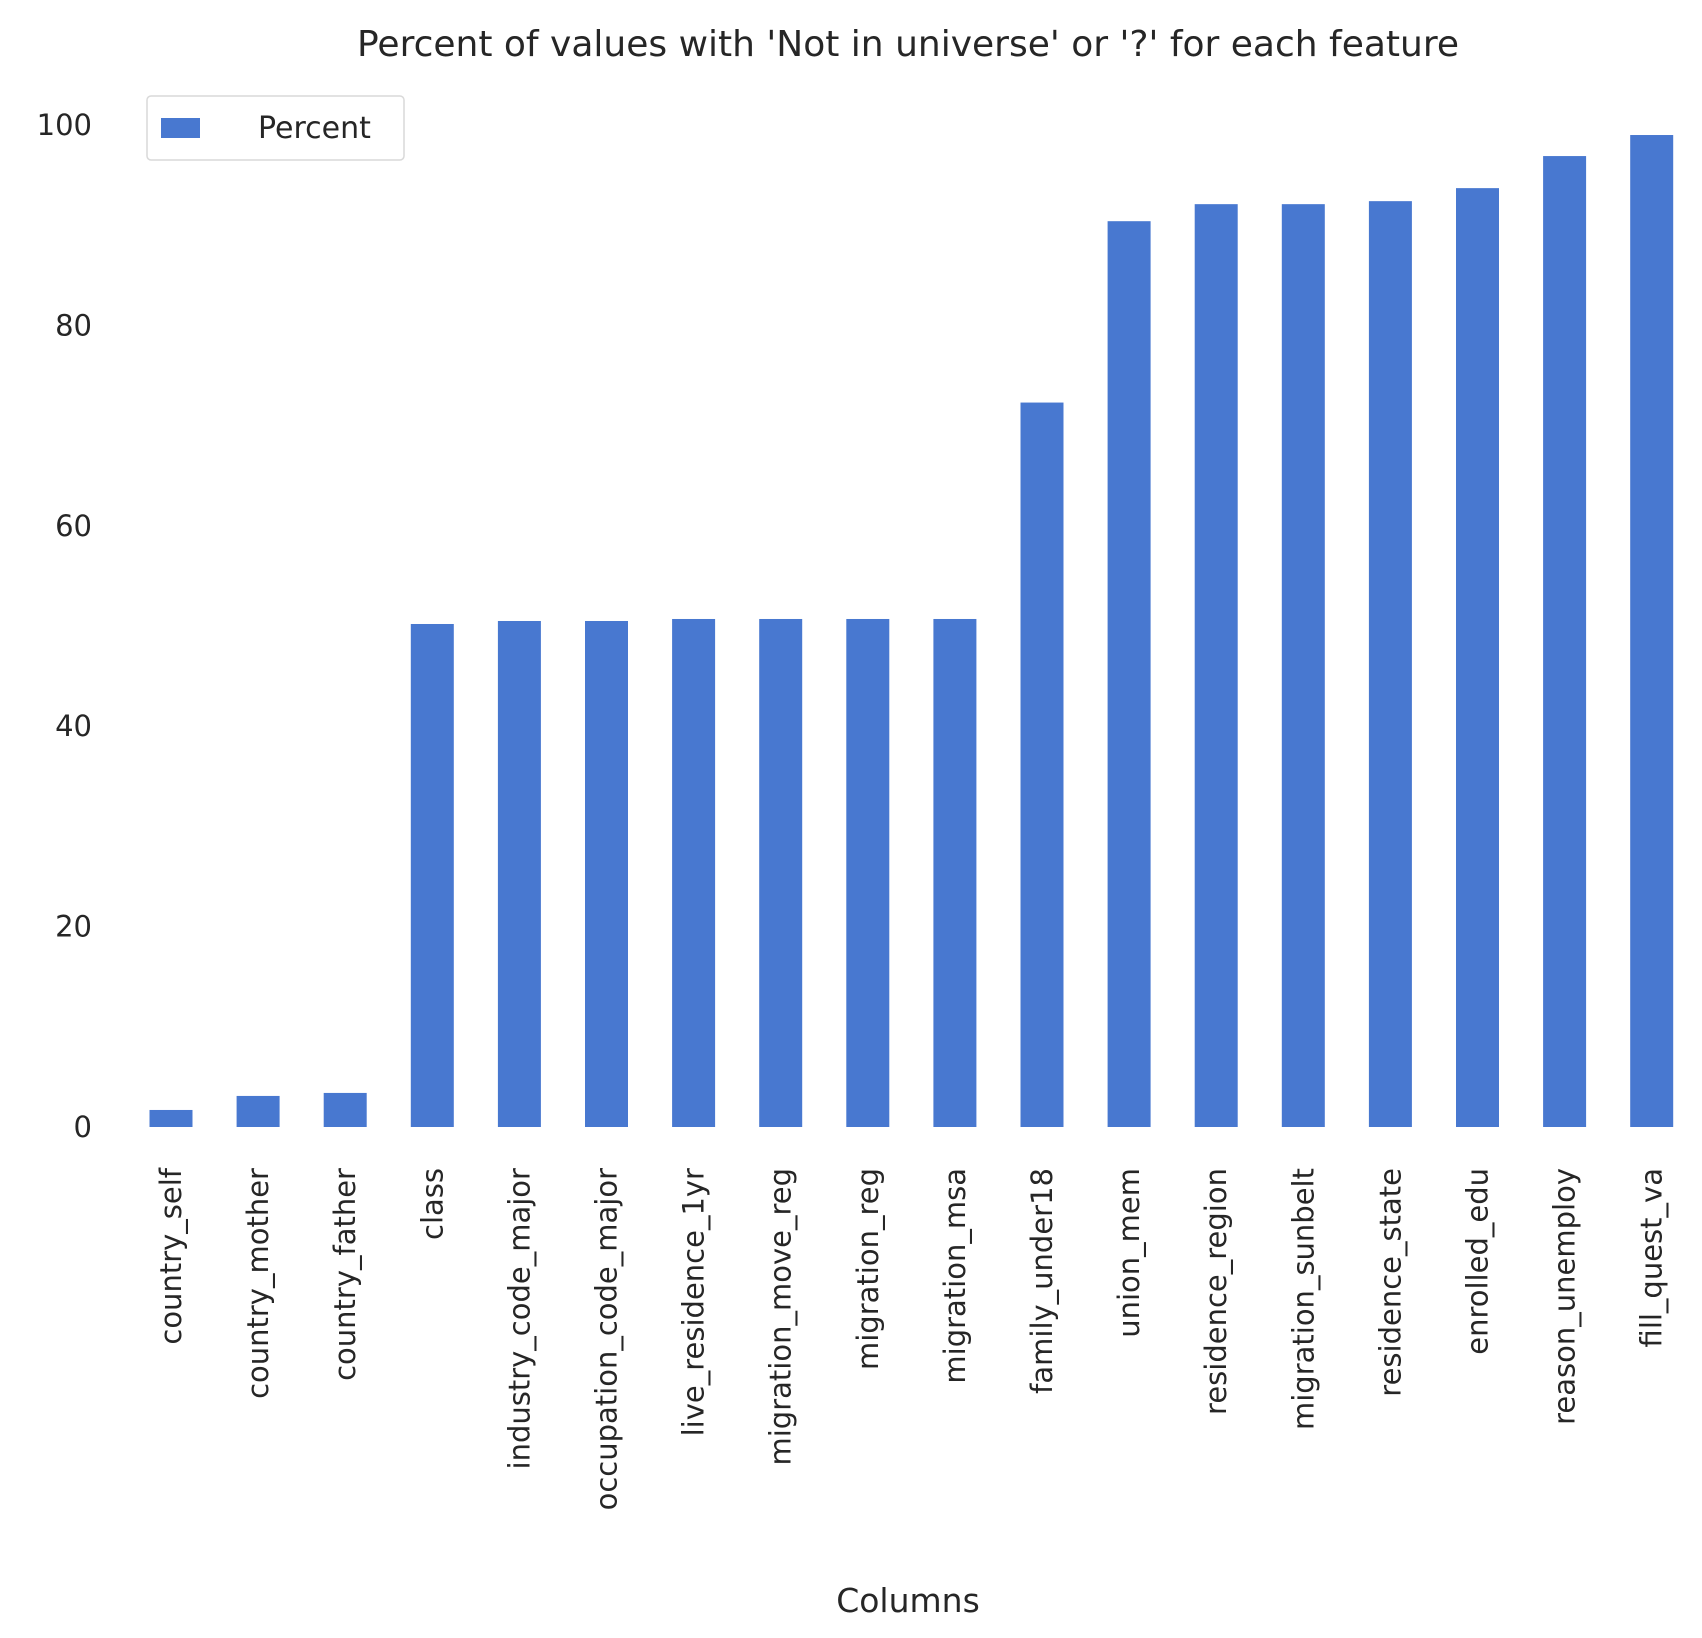 The height and width of the screenshot is (1638, 1702). What do you see at coordinates (1390, 1282) in the screenshot?
I see `x-tick-label: residence_state` at bounding box center [1390, 1282].